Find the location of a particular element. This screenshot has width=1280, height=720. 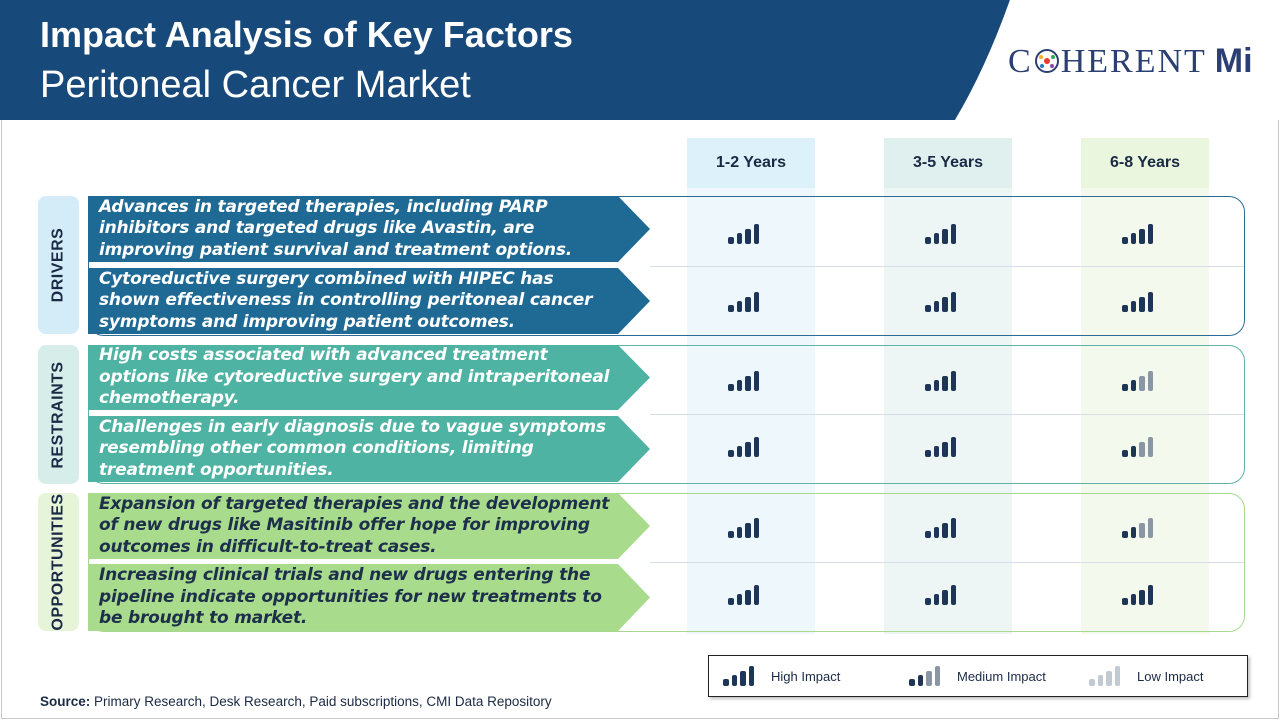

drivers-label: DRIVERS is located at coordinates (58, 265).